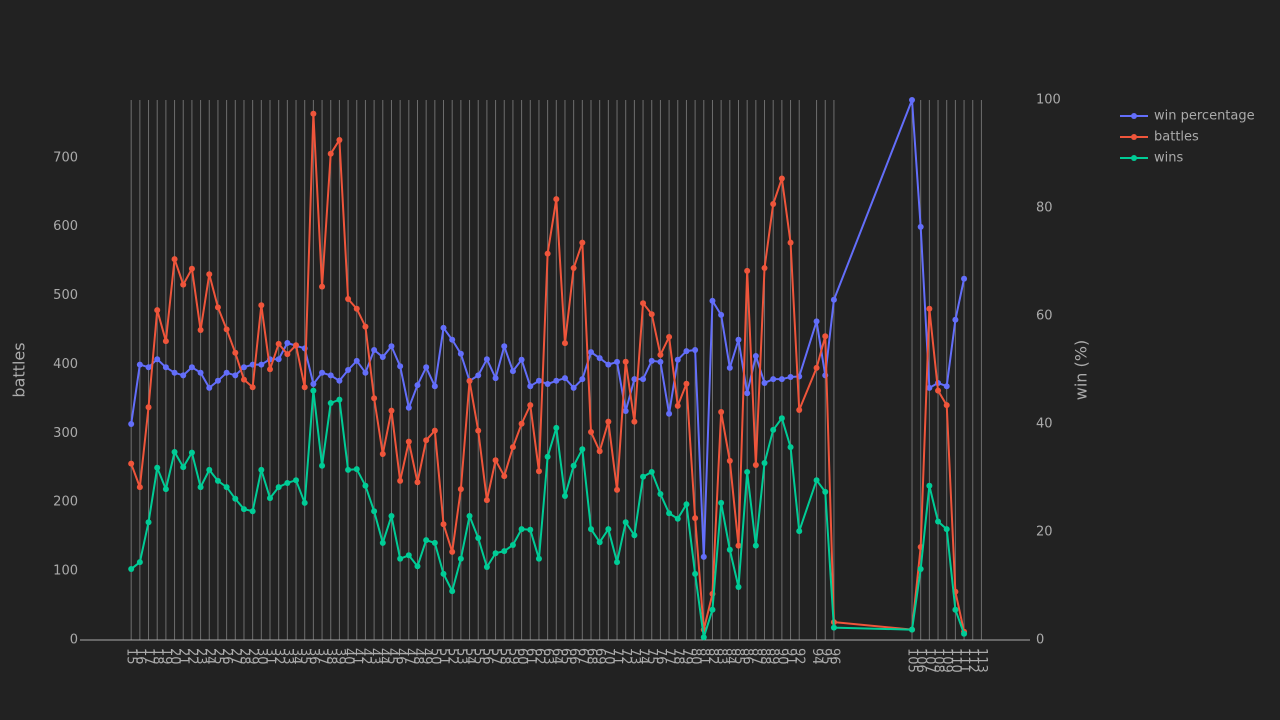 Image resolution: width=1280 pixels, height=720 pixels. What do you see at coordinates (530, 656) in the screenshot?
I see `x-tick-label: 61` at bounding box center [530, 656].